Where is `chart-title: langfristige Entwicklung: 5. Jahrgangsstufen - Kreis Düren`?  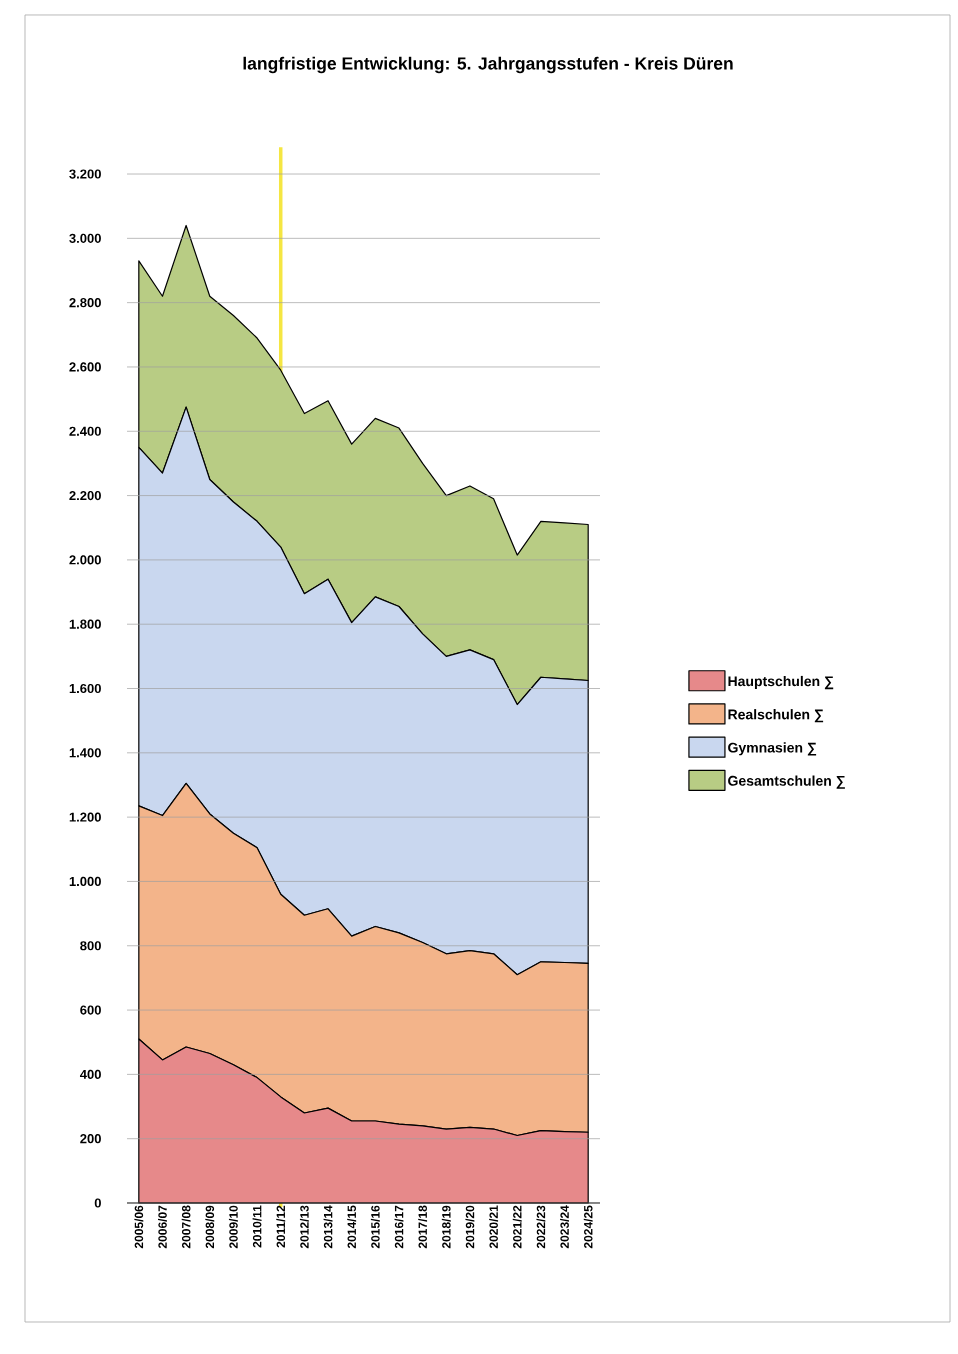
chart-title: langfristige Entwicklung: 5. Jahrgangsstufen - Kreis Düren is located at coordinates (488, 65).